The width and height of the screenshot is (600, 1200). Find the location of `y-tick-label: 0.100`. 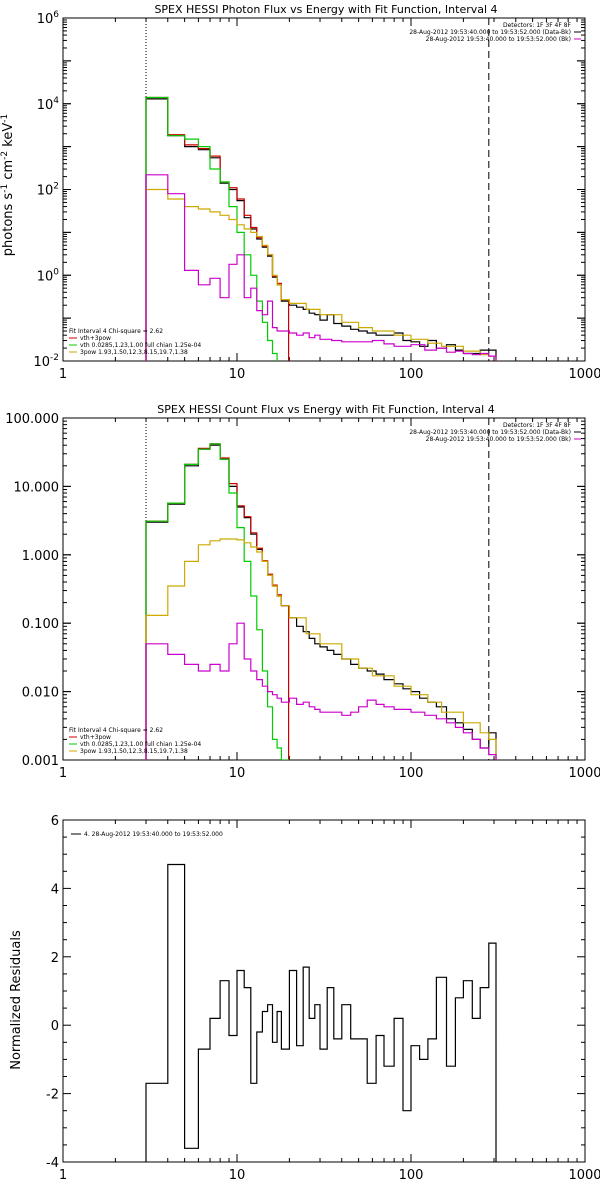

y-tick-label: 0.100 is located at coordinates (40, 624).